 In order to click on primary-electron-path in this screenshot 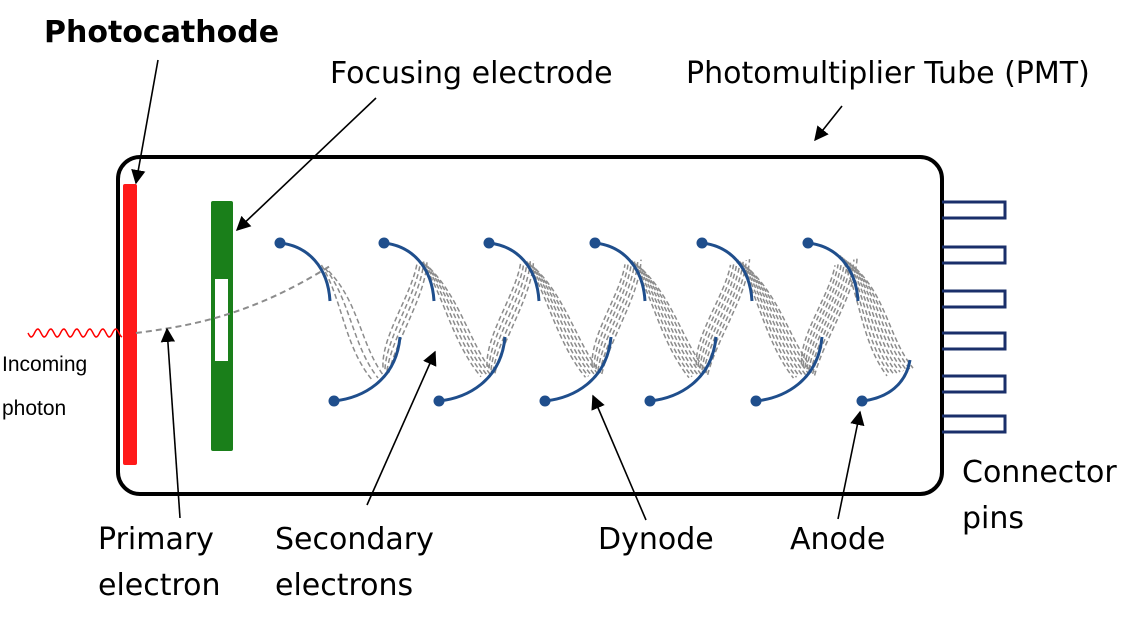, I will do `click(233, 299)`.